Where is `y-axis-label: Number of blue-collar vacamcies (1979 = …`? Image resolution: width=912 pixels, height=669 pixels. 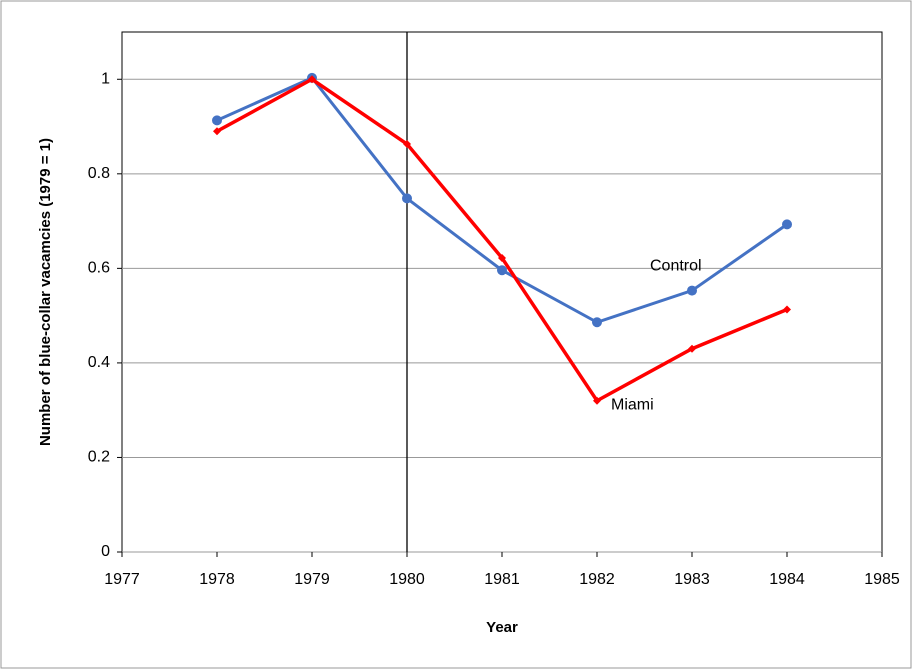
y-axis-label: Number of blue-collar vacamcies (1979 = … is located at coordinates (45, 292).